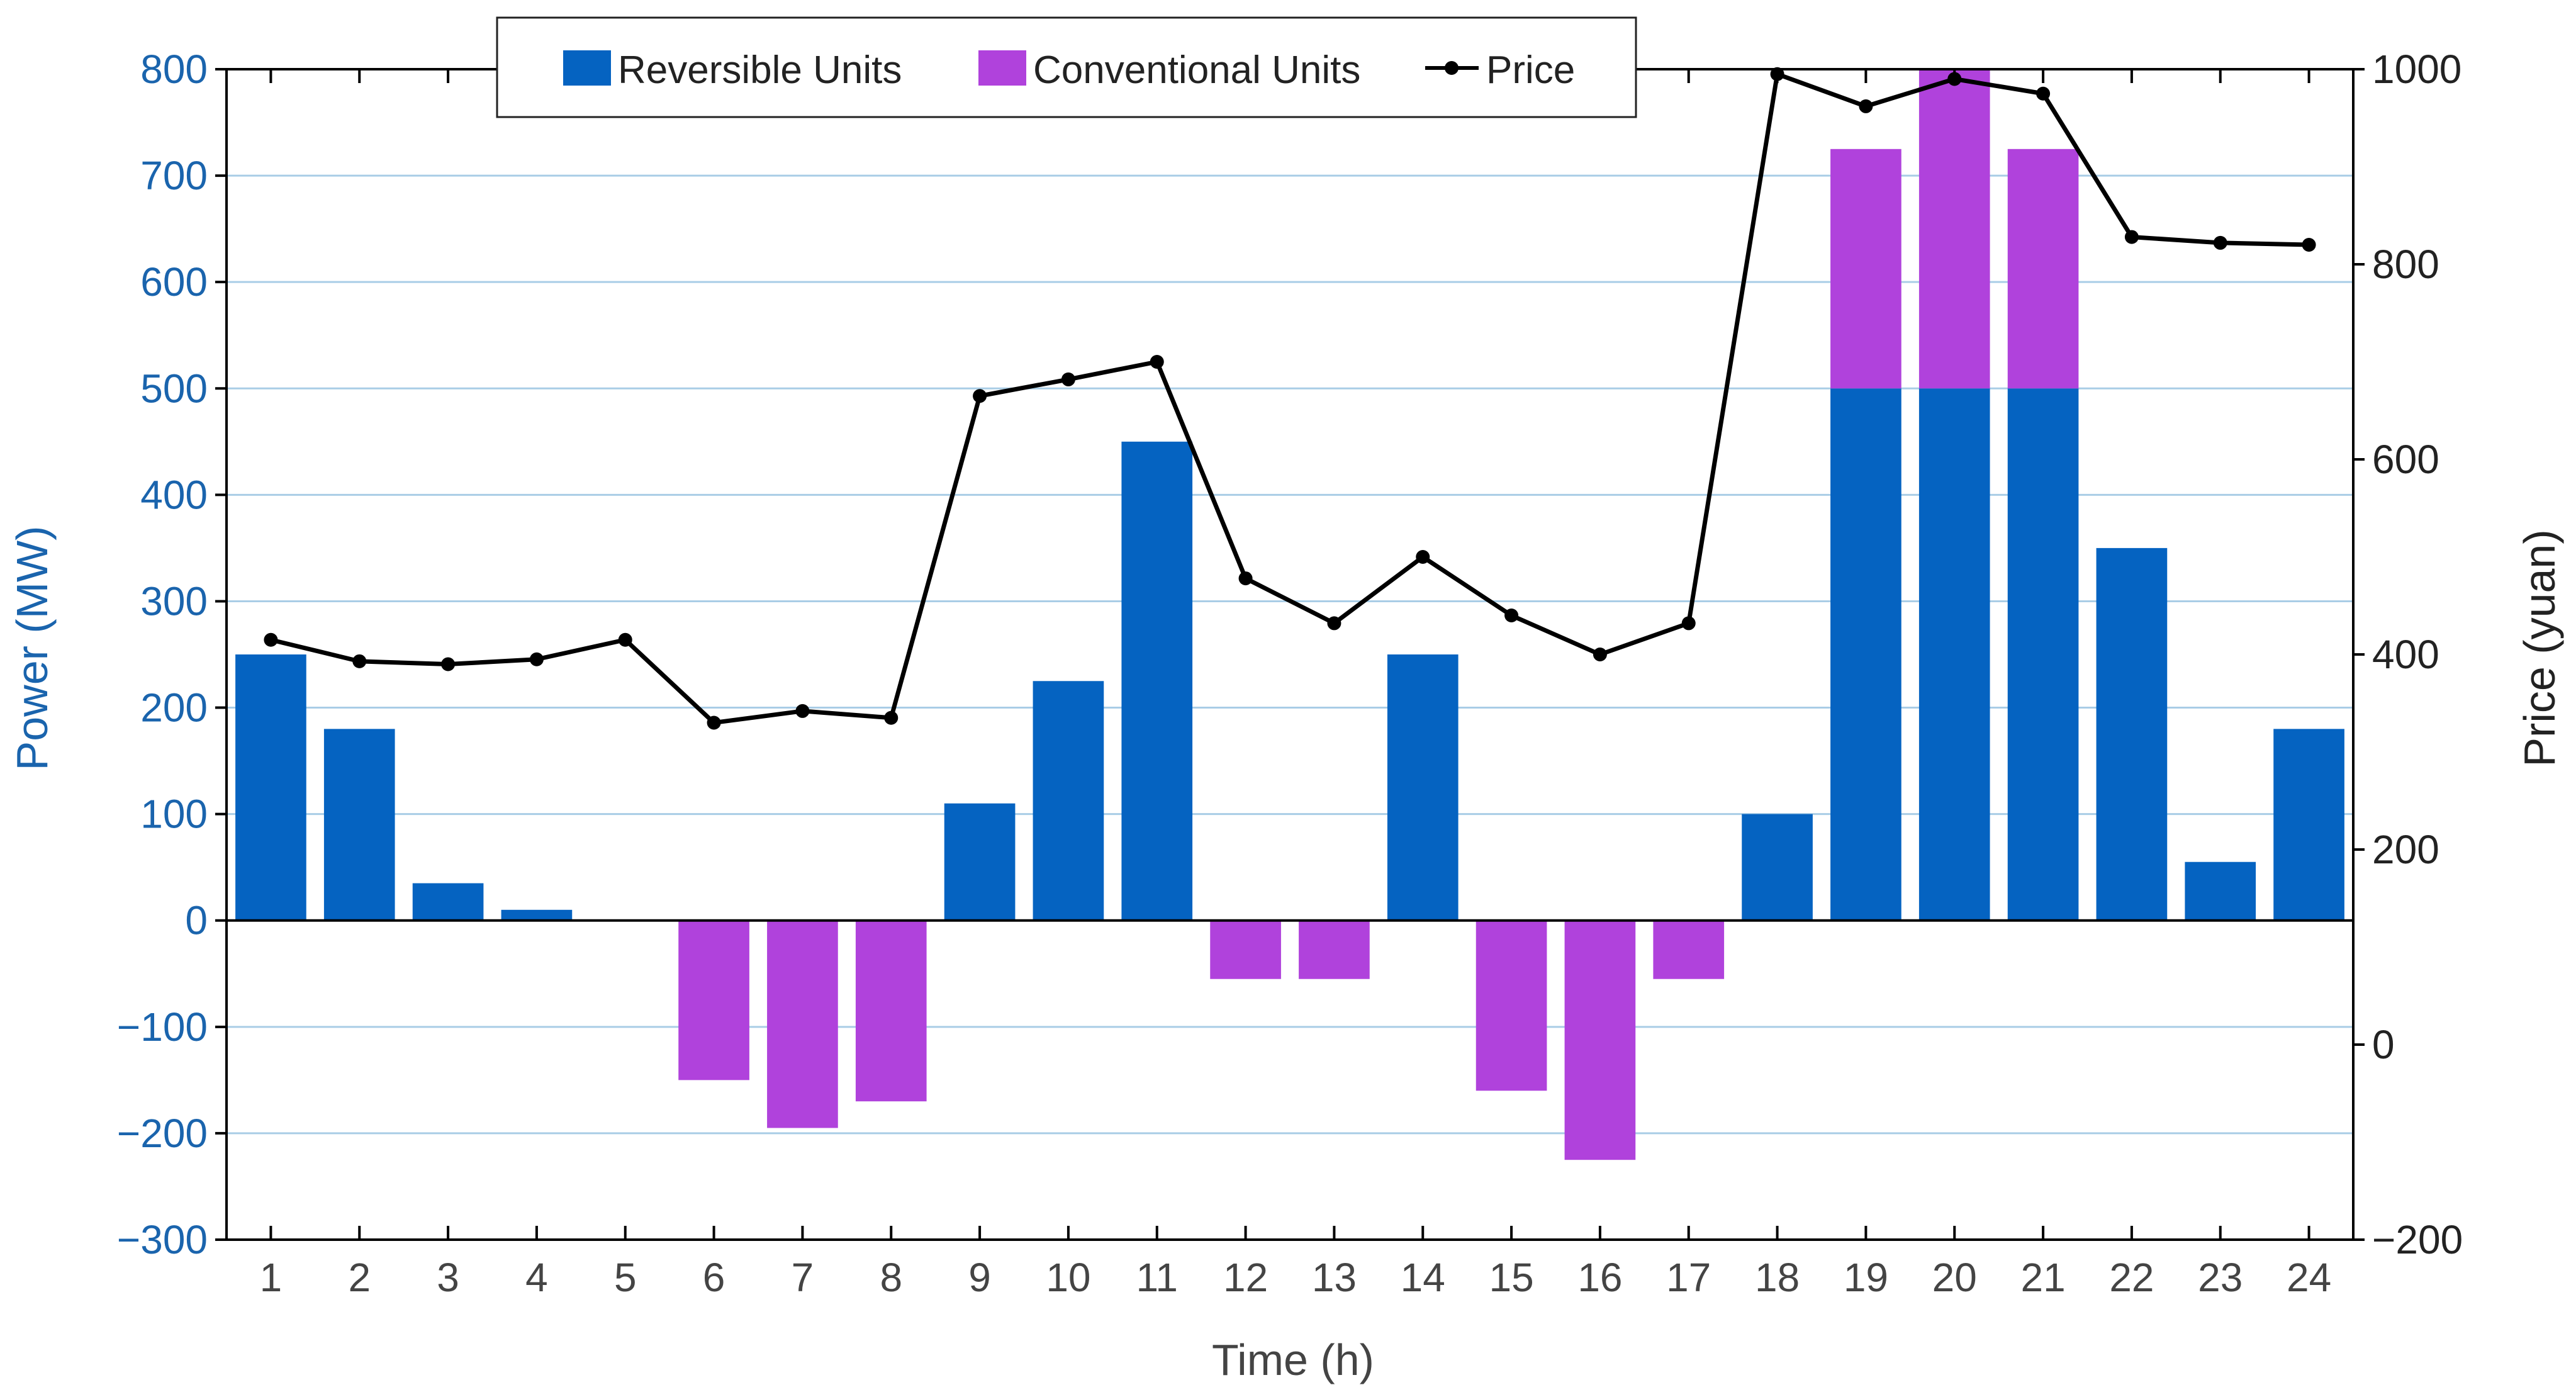 Image resolution: width=2576 pixels, height=1397 pixels. Describe the element at coordinates (1866, 1277) in the screenshot. I see `x-tick-label: 19` at that location.